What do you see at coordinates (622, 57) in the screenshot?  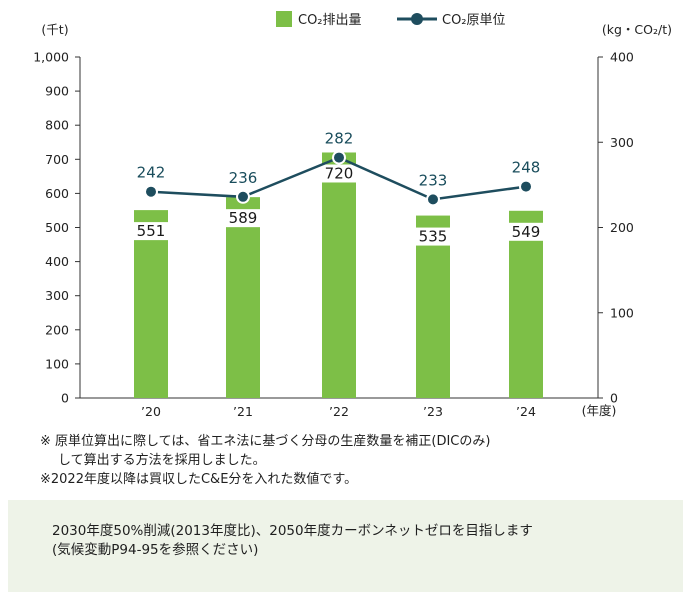 I see `y-right-tick-label: 400` at bounding box center [622, 57].